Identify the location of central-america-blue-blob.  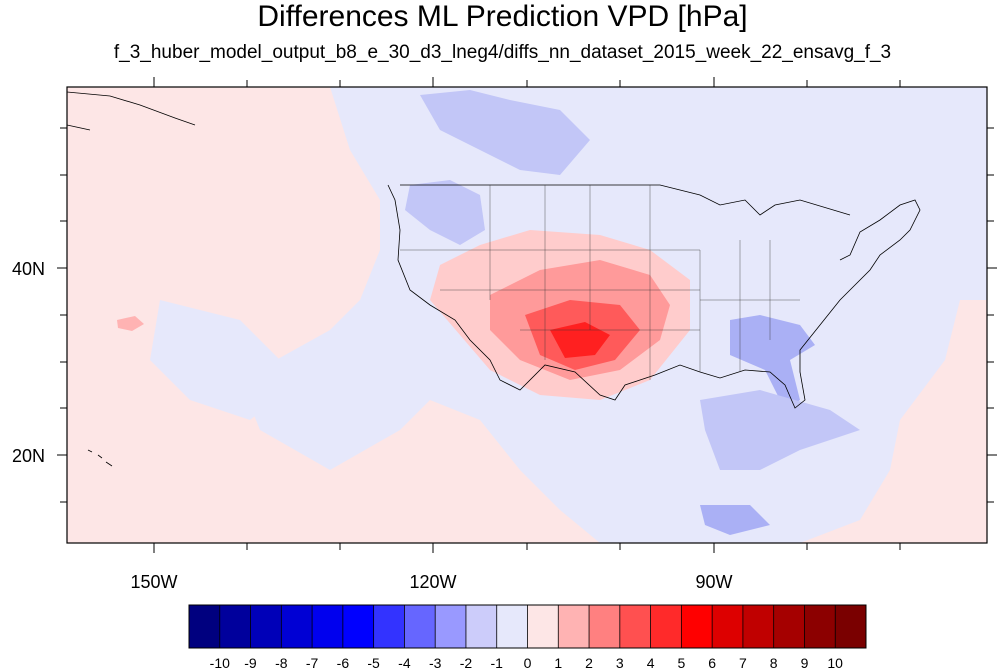
(735, 520).